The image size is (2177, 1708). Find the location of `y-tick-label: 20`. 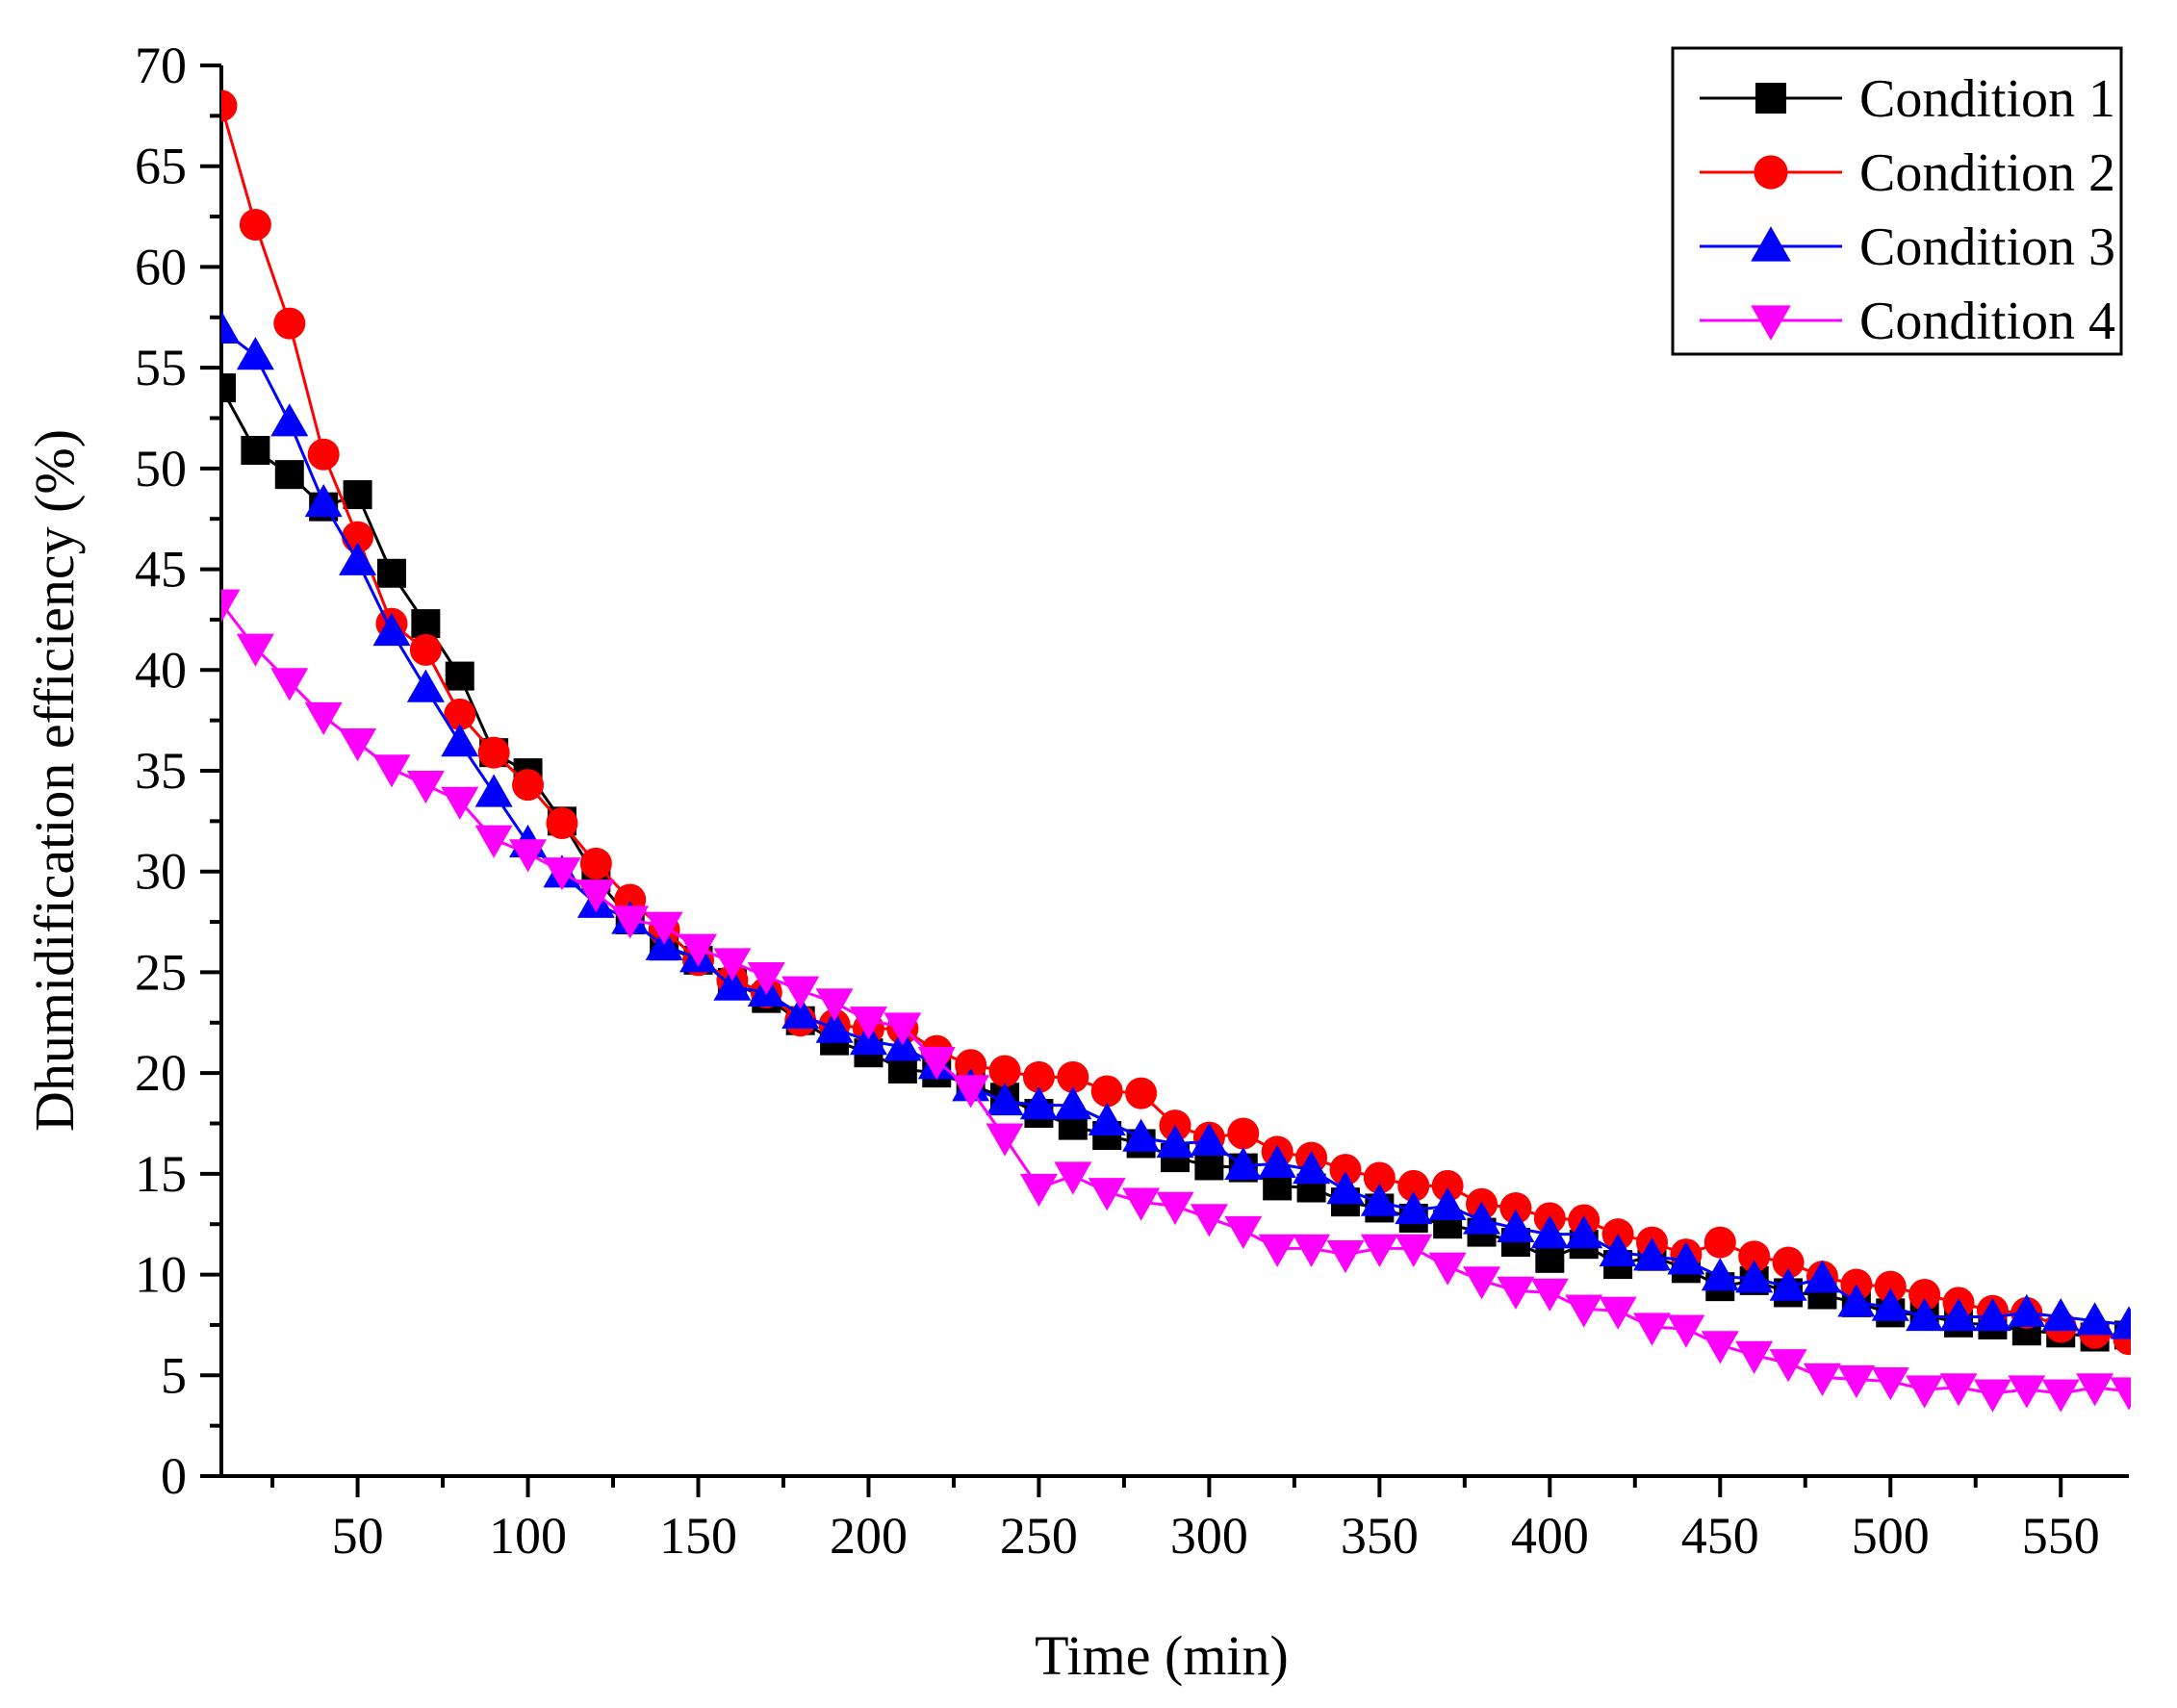

y-tick-label: 20 is located at coordinates (161, 1073).